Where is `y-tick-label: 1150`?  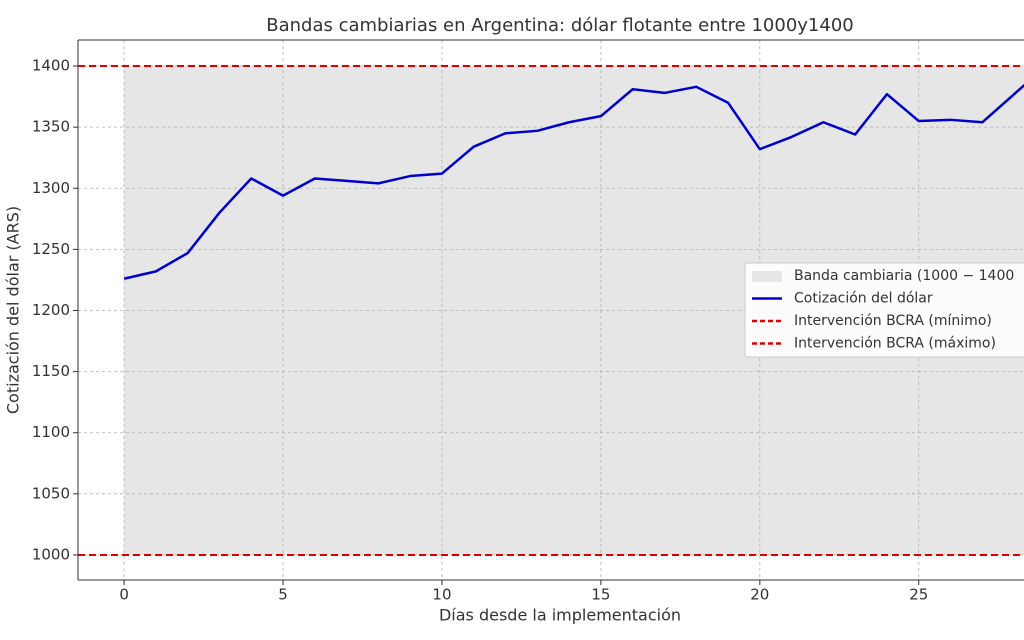
y-tick-label: 1150 is located at coordinates (51, 371).